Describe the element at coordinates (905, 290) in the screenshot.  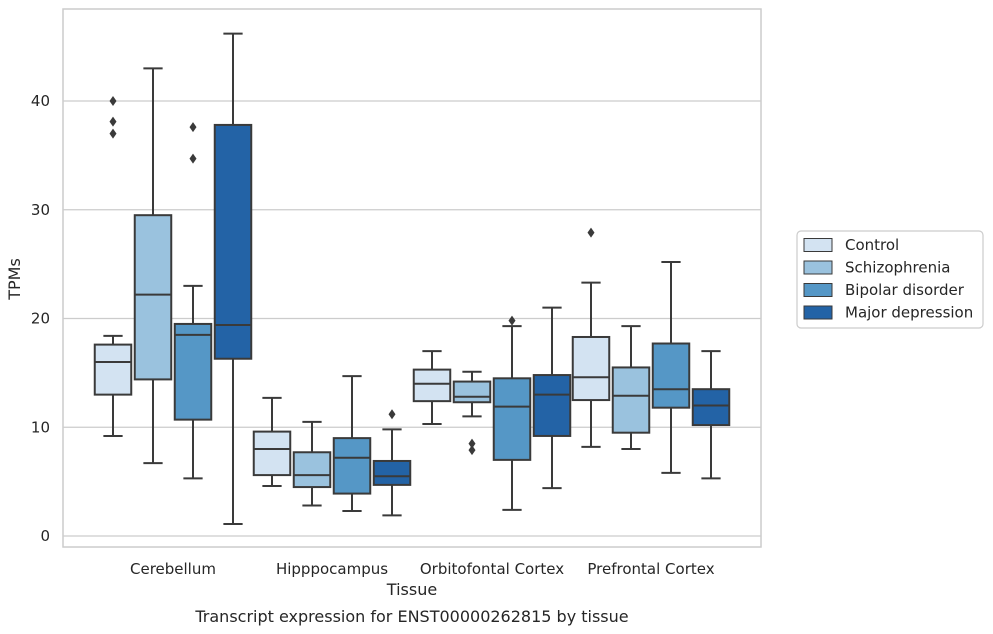
I see `legend-label: Bipolar disorder` at that location.